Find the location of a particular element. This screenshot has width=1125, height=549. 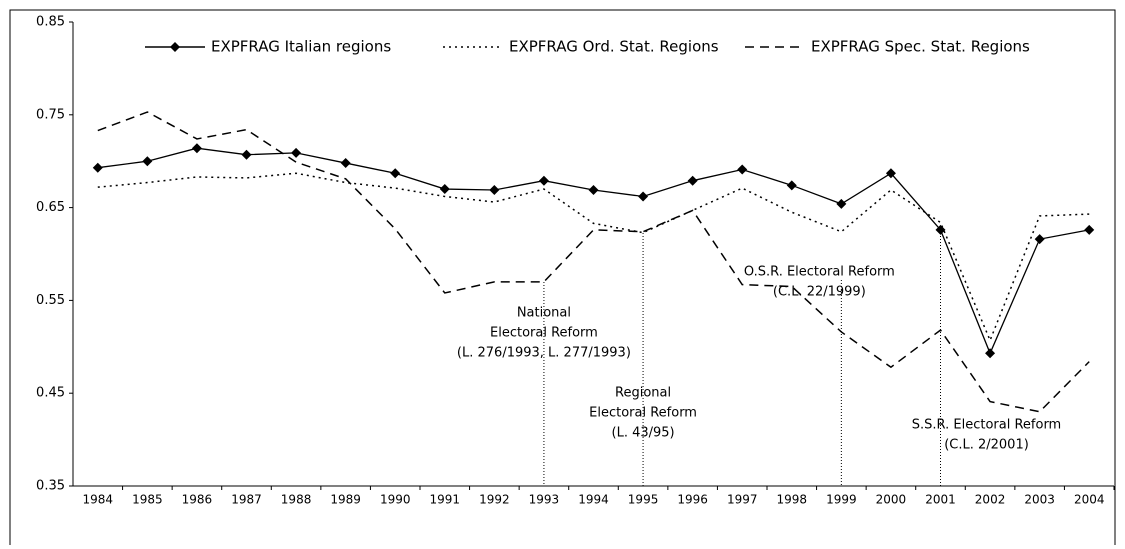

x-tick-label: 1997 is located at coordinates (742, 500).